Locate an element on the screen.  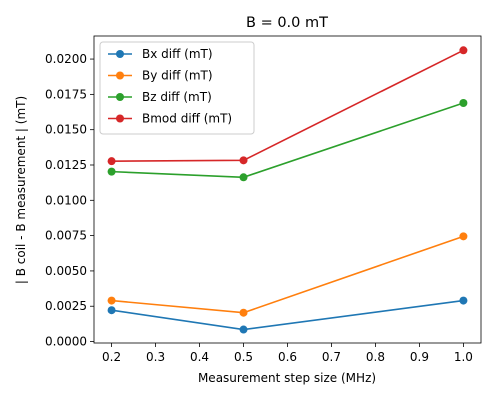
chart-title: B = 0.0 mT is located at coordinates (287, 23).